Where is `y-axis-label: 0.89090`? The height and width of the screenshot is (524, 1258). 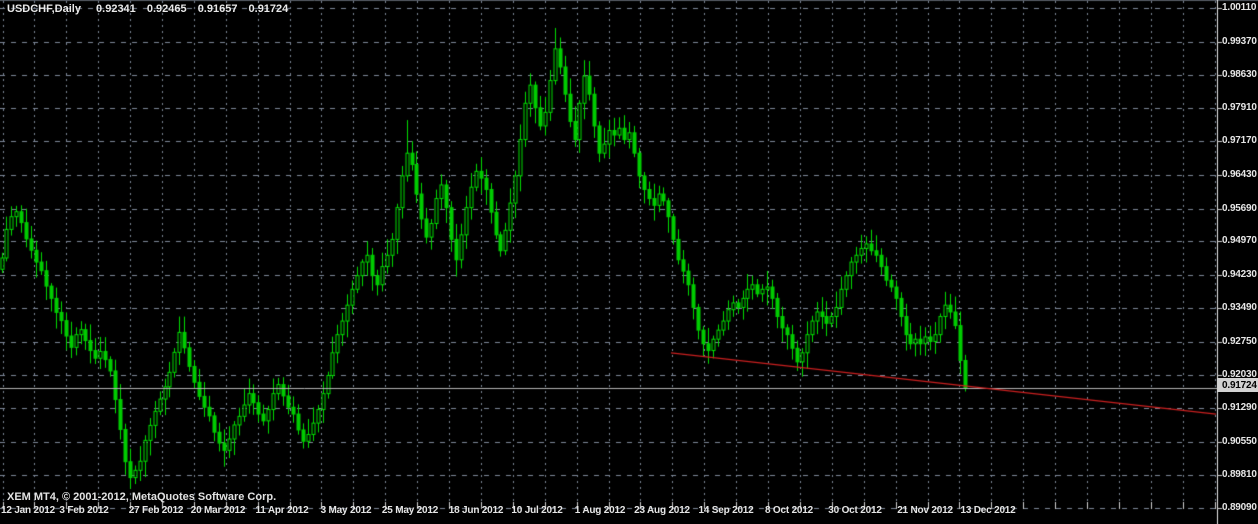
y-axis-label: 0.89090 is located at coordinates (1239, 507).